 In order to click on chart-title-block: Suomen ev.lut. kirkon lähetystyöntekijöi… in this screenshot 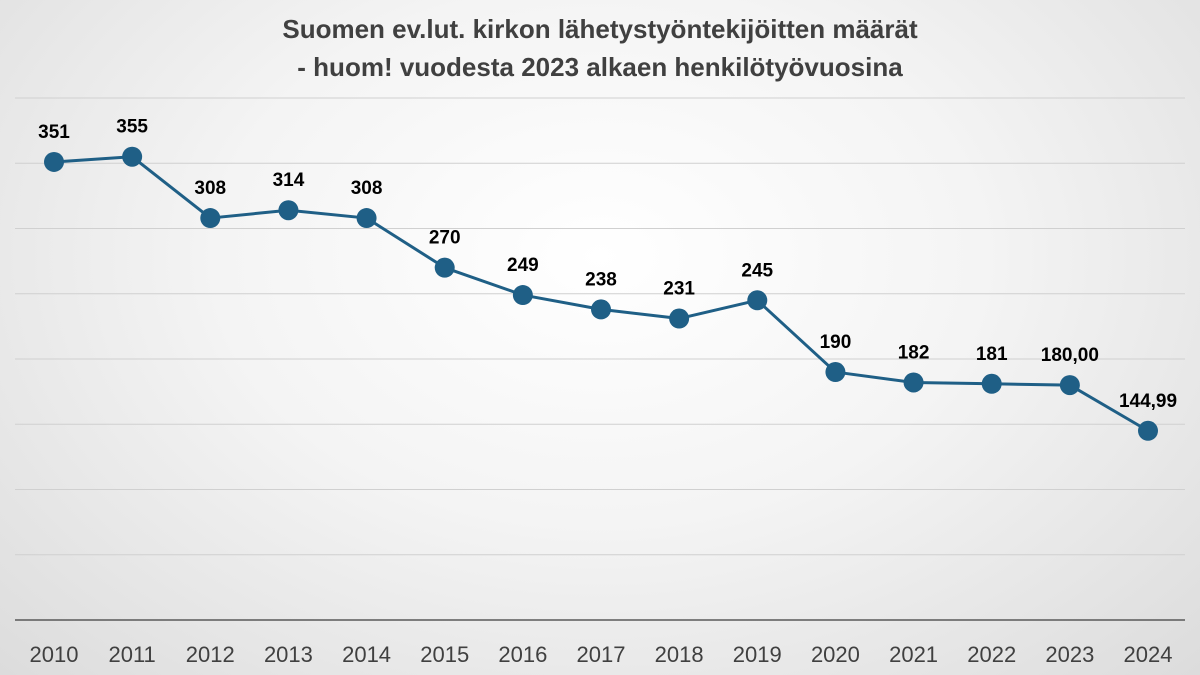, I will do `click(600, 48)`.